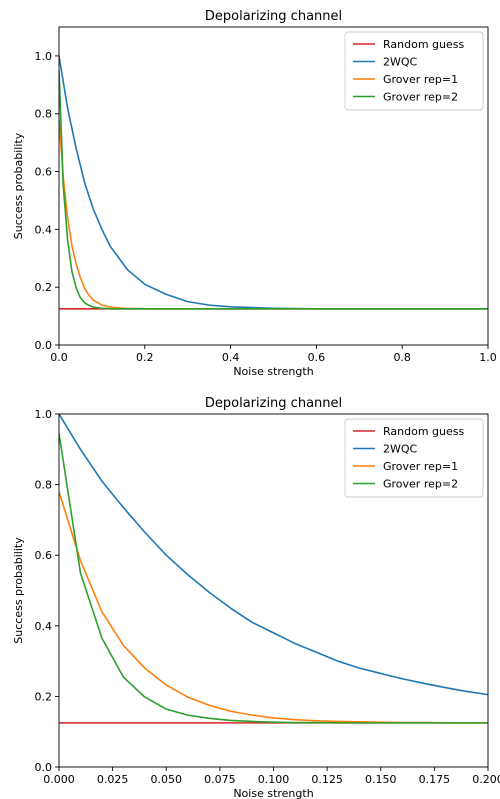 The width and height of the screenshot is (500, 799). What do you see at coordinates (167, 779) in the screenshot?
I see `x-tick-label: 0.050` at bounding box center [167, 779].